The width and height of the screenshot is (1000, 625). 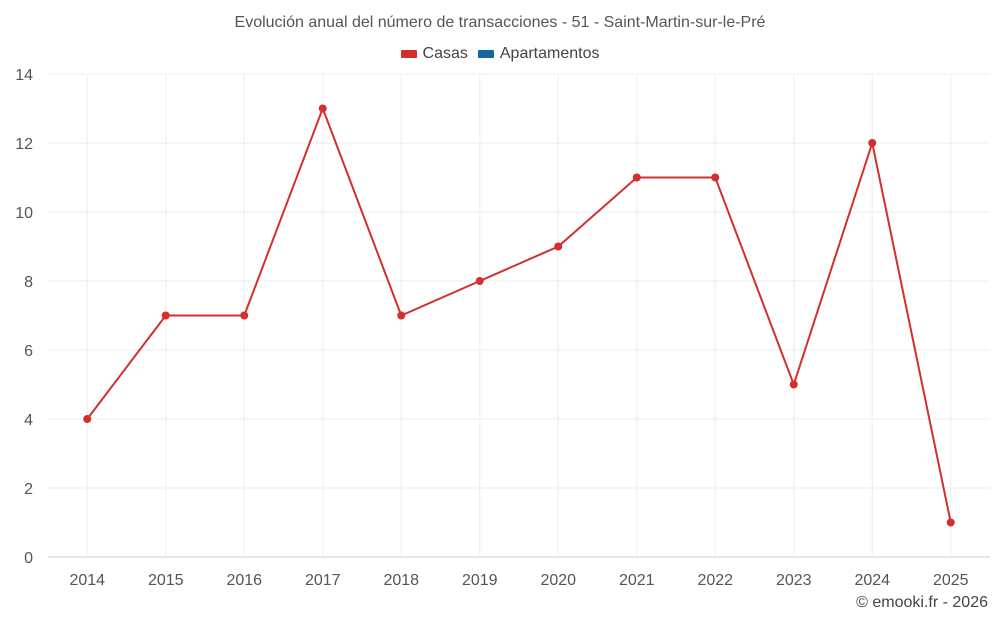 What do you see at coordinates (951, 580) in the screenshot?
I see `x-tick-label: 2025` at bounding box center [951, 580].